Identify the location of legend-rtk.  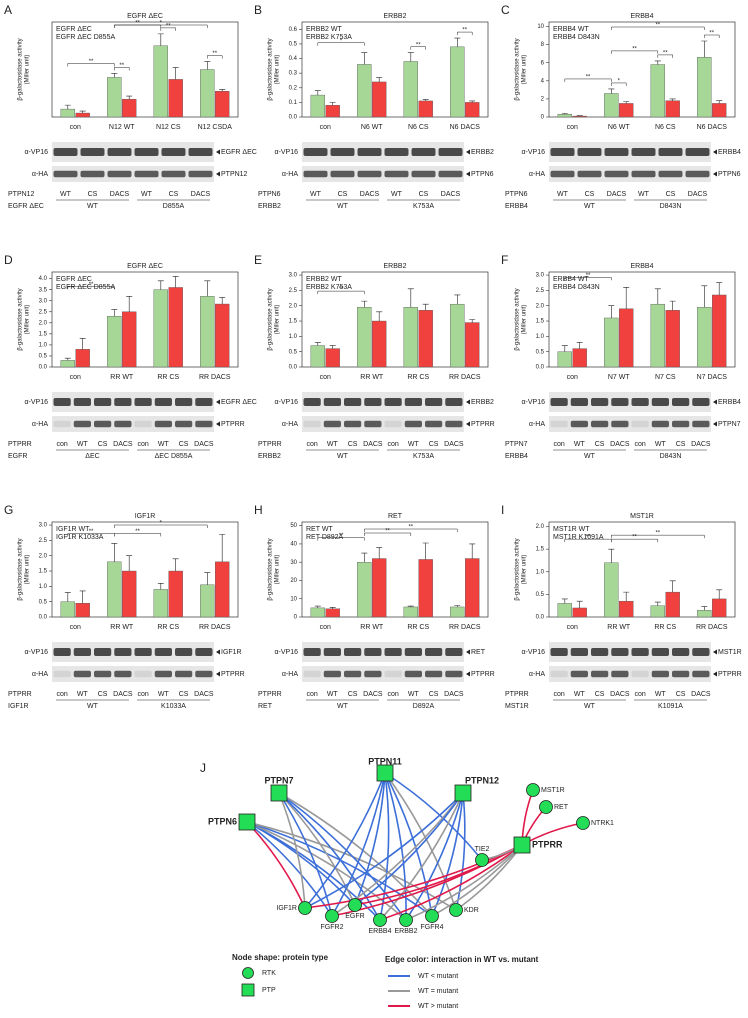
(248, 973).